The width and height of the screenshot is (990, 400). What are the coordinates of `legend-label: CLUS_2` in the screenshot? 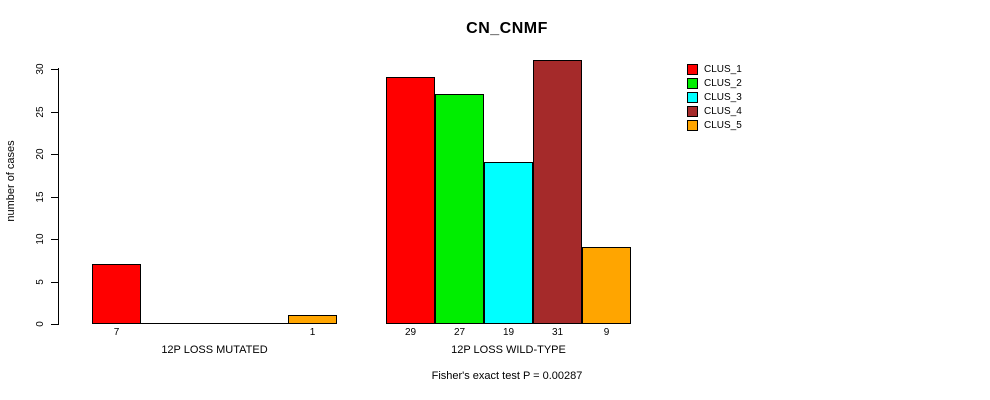 It's located at (723, 83).